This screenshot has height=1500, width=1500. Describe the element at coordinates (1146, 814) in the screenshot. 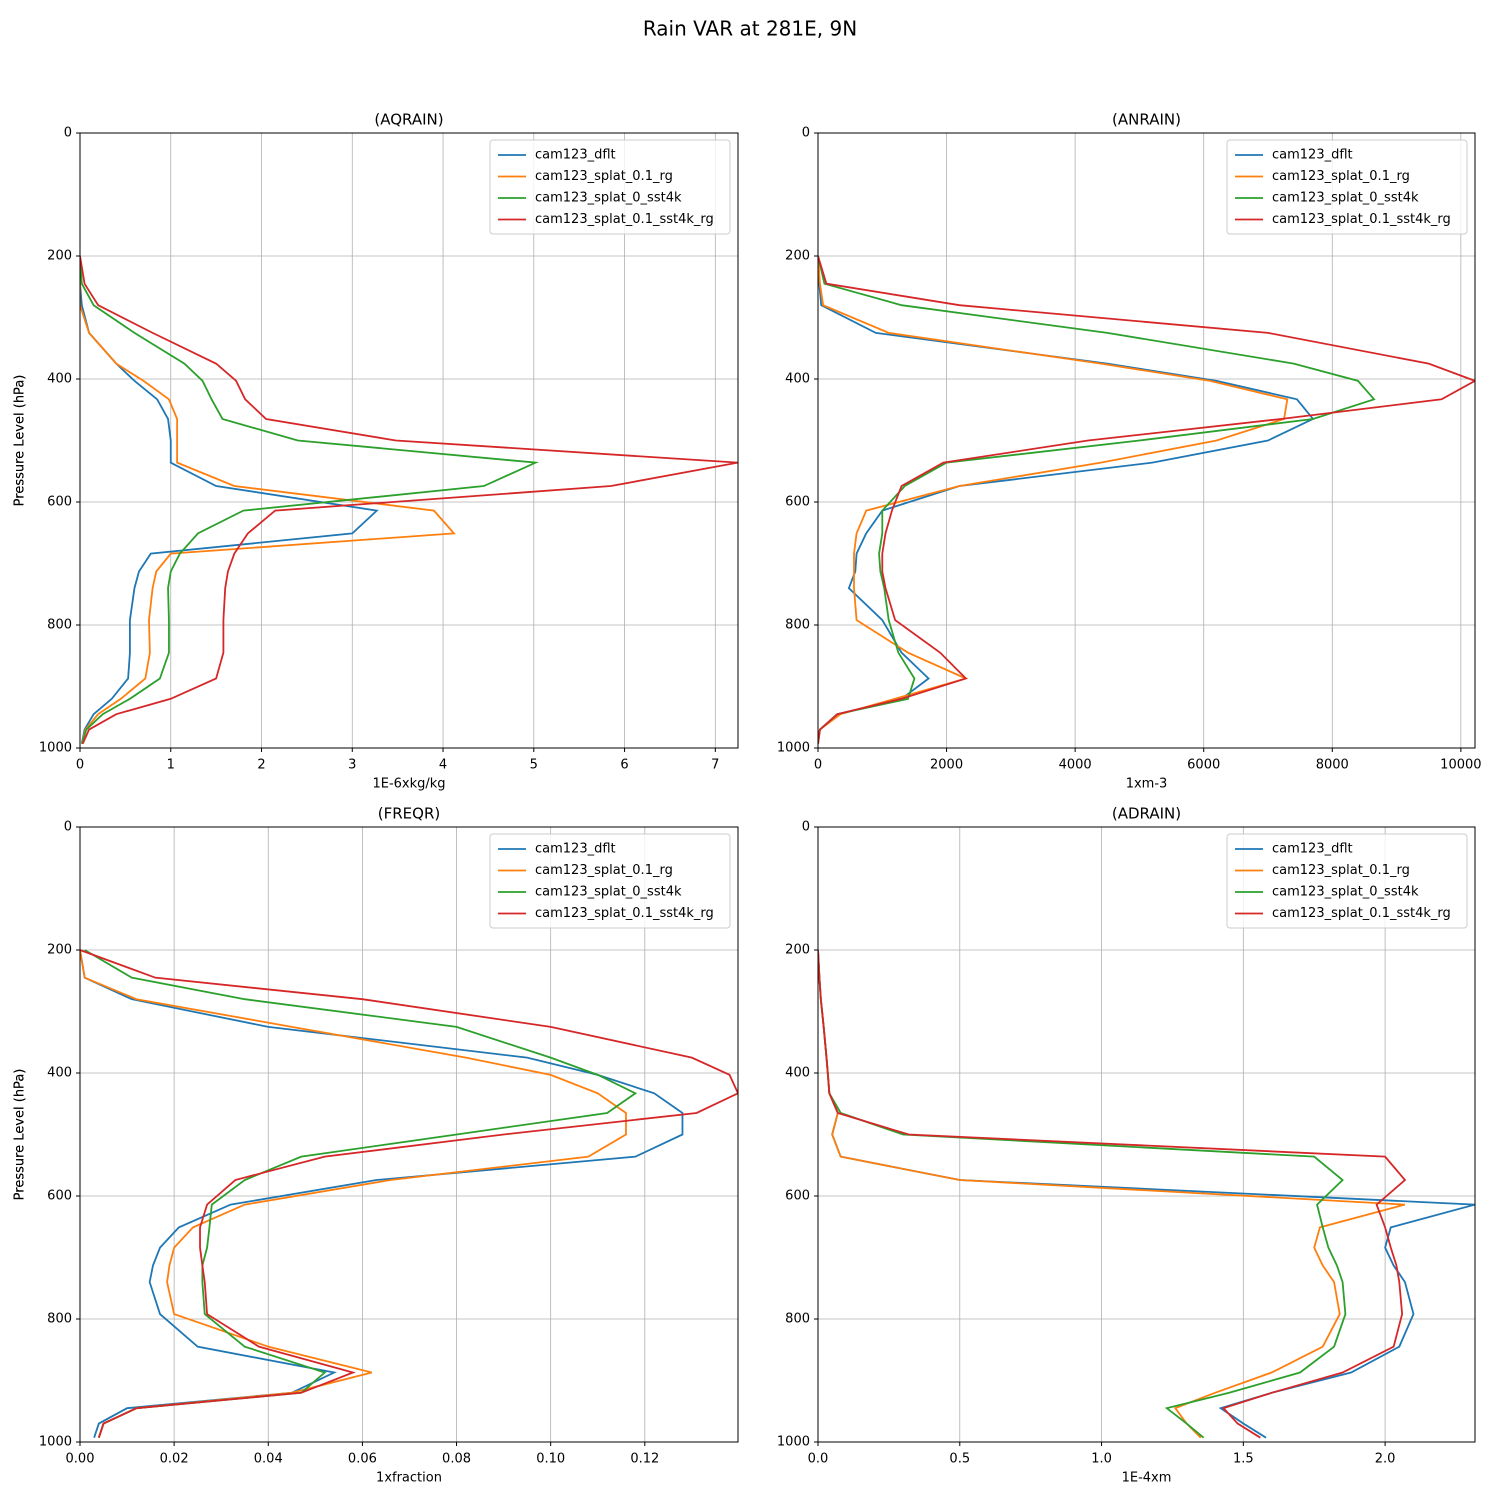

I see `subplot-title: (ADRAIN)` at that location.